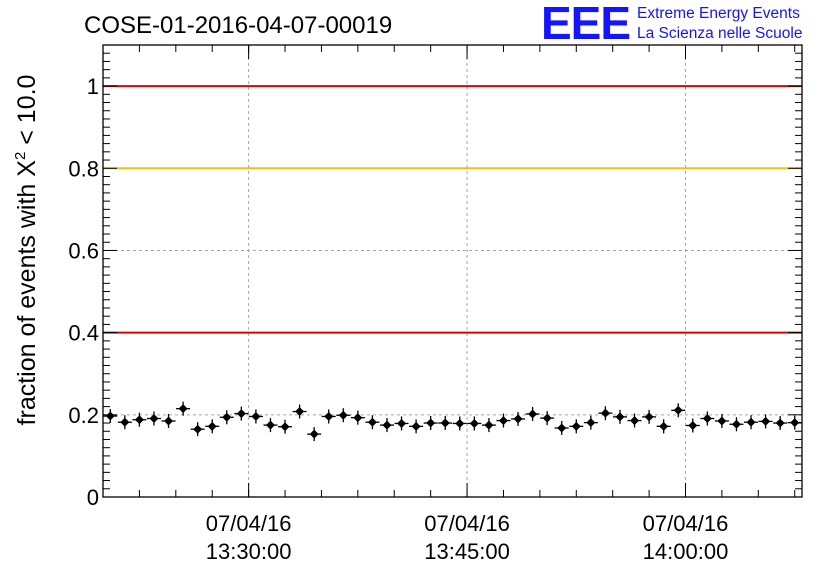  What do you see at coordinates (718, 13) in the screenshot?
I see `logo-line-1: Extreme Energy Events` at bounding box center [718, 13].